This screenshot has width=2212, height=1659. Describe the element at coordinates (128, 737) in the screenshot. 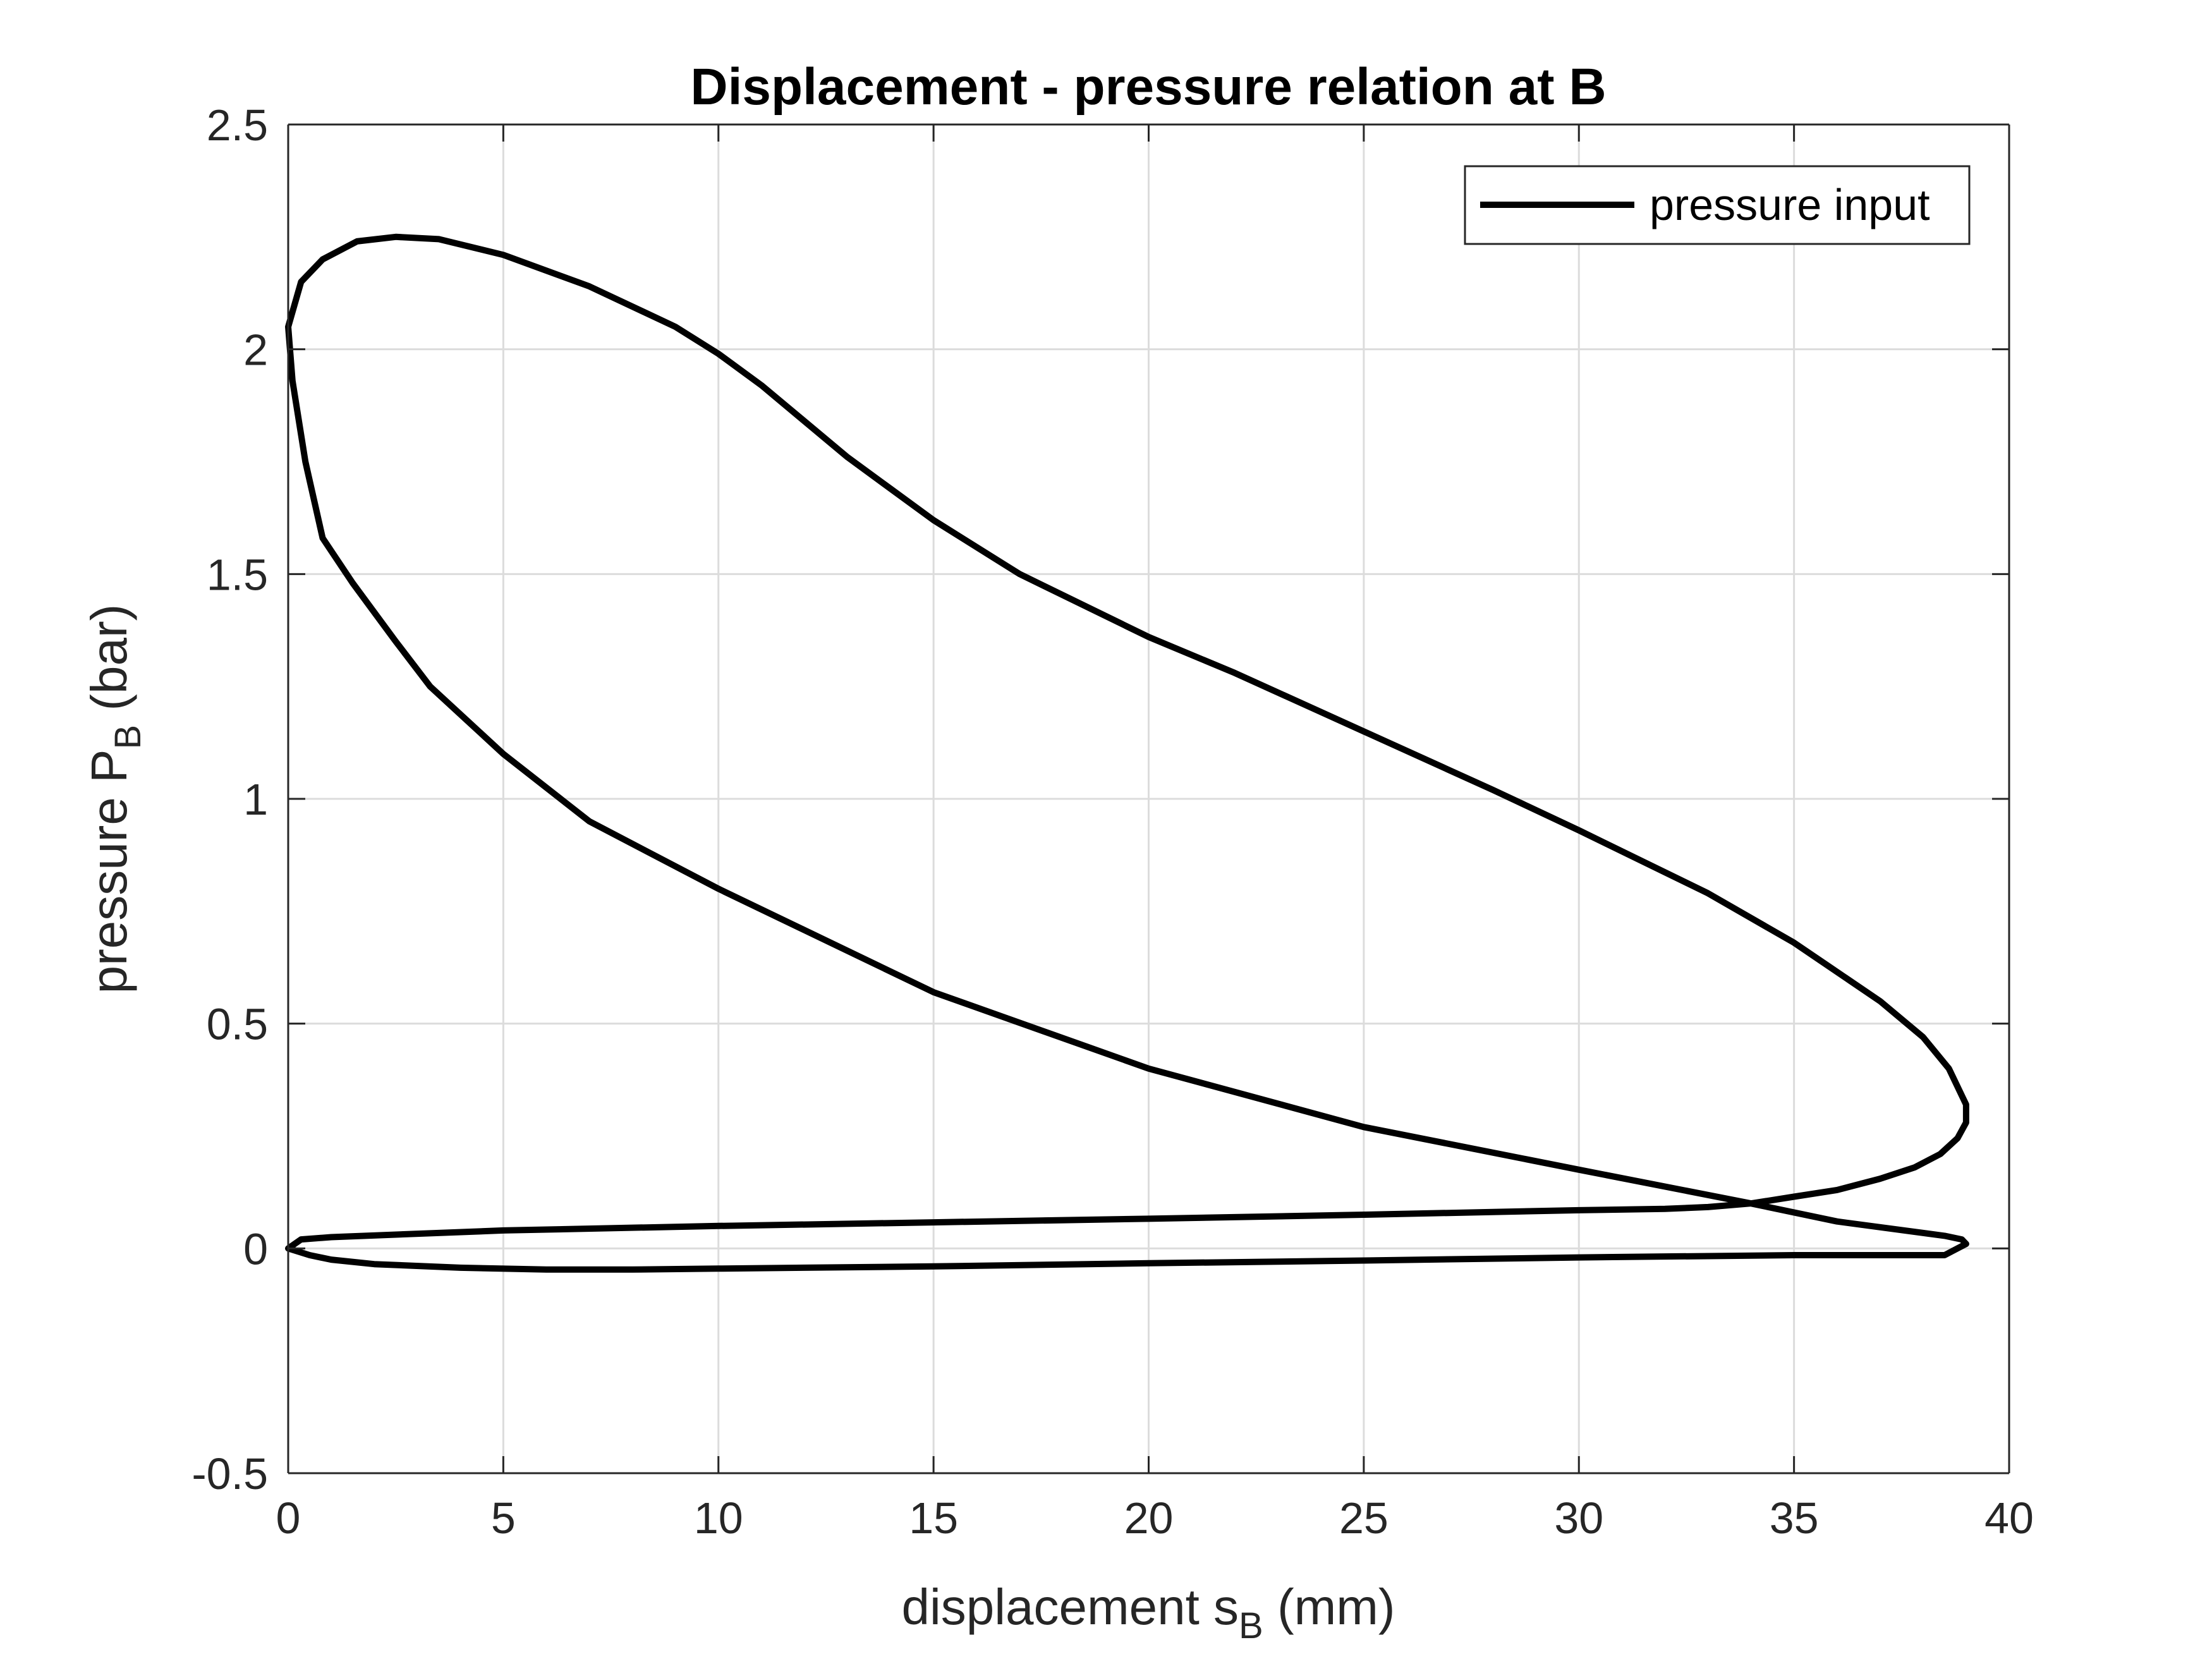

I see `y-axis-label-subscript: B` at that location.